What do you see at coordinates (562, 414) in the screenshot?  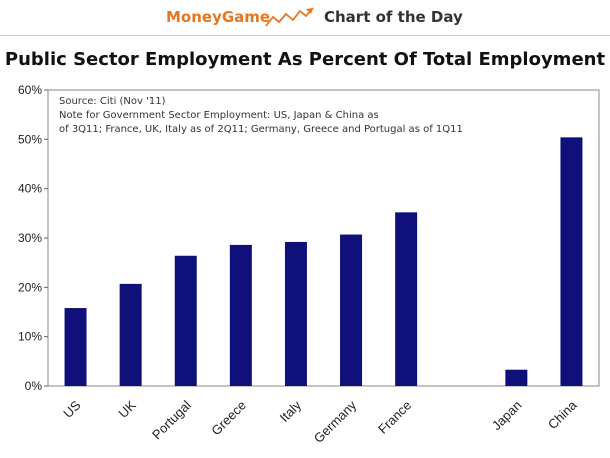 I see `x-tick-label: China` at bounding box center [562, 414].